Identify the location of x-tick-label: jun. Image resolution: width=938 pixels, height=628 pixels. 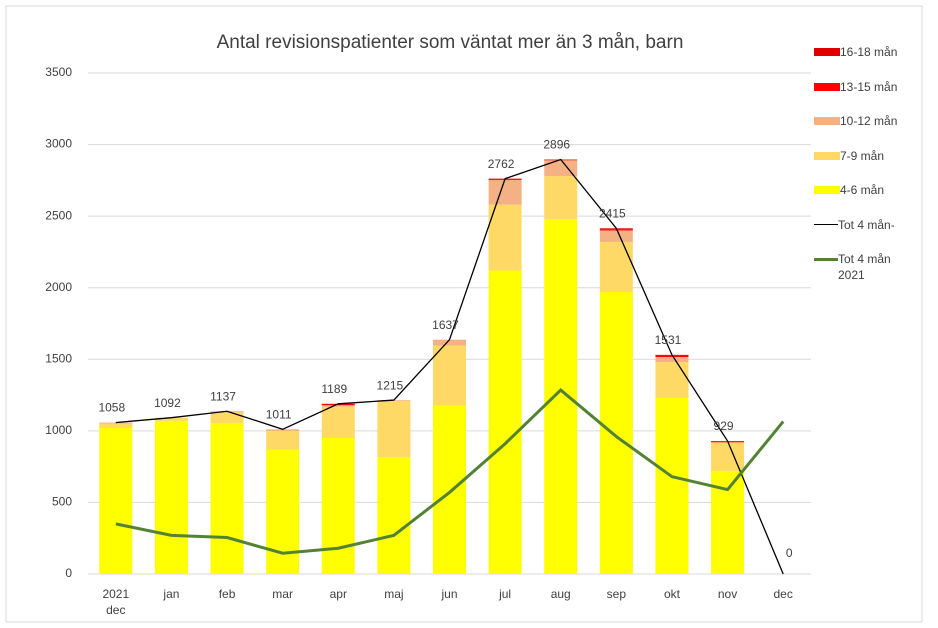
(449, 594).